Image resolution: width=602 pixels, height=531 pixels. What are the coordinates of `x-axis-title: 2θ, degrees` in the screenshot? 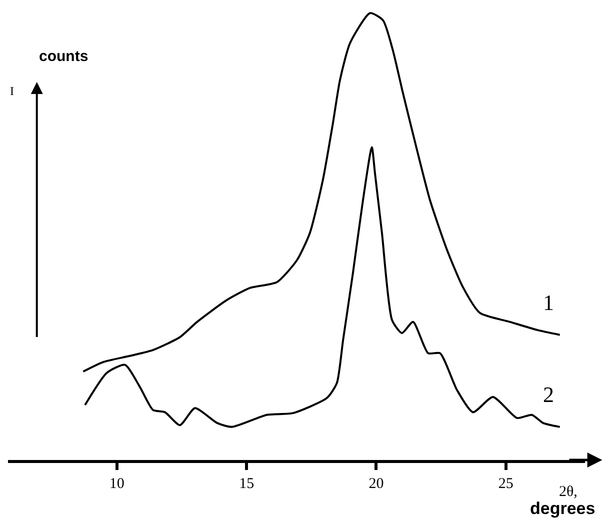 It's located at (563, 501).